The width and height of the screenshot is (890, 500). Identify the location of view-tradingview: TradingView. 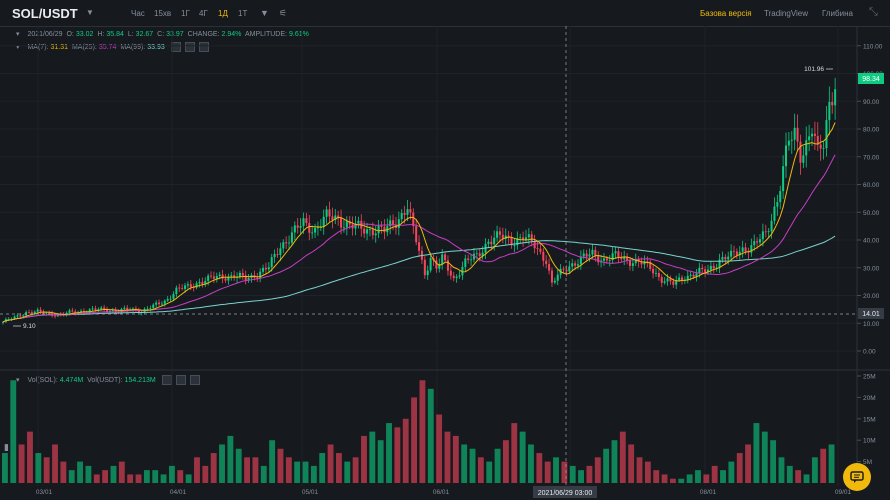
(786, 13).